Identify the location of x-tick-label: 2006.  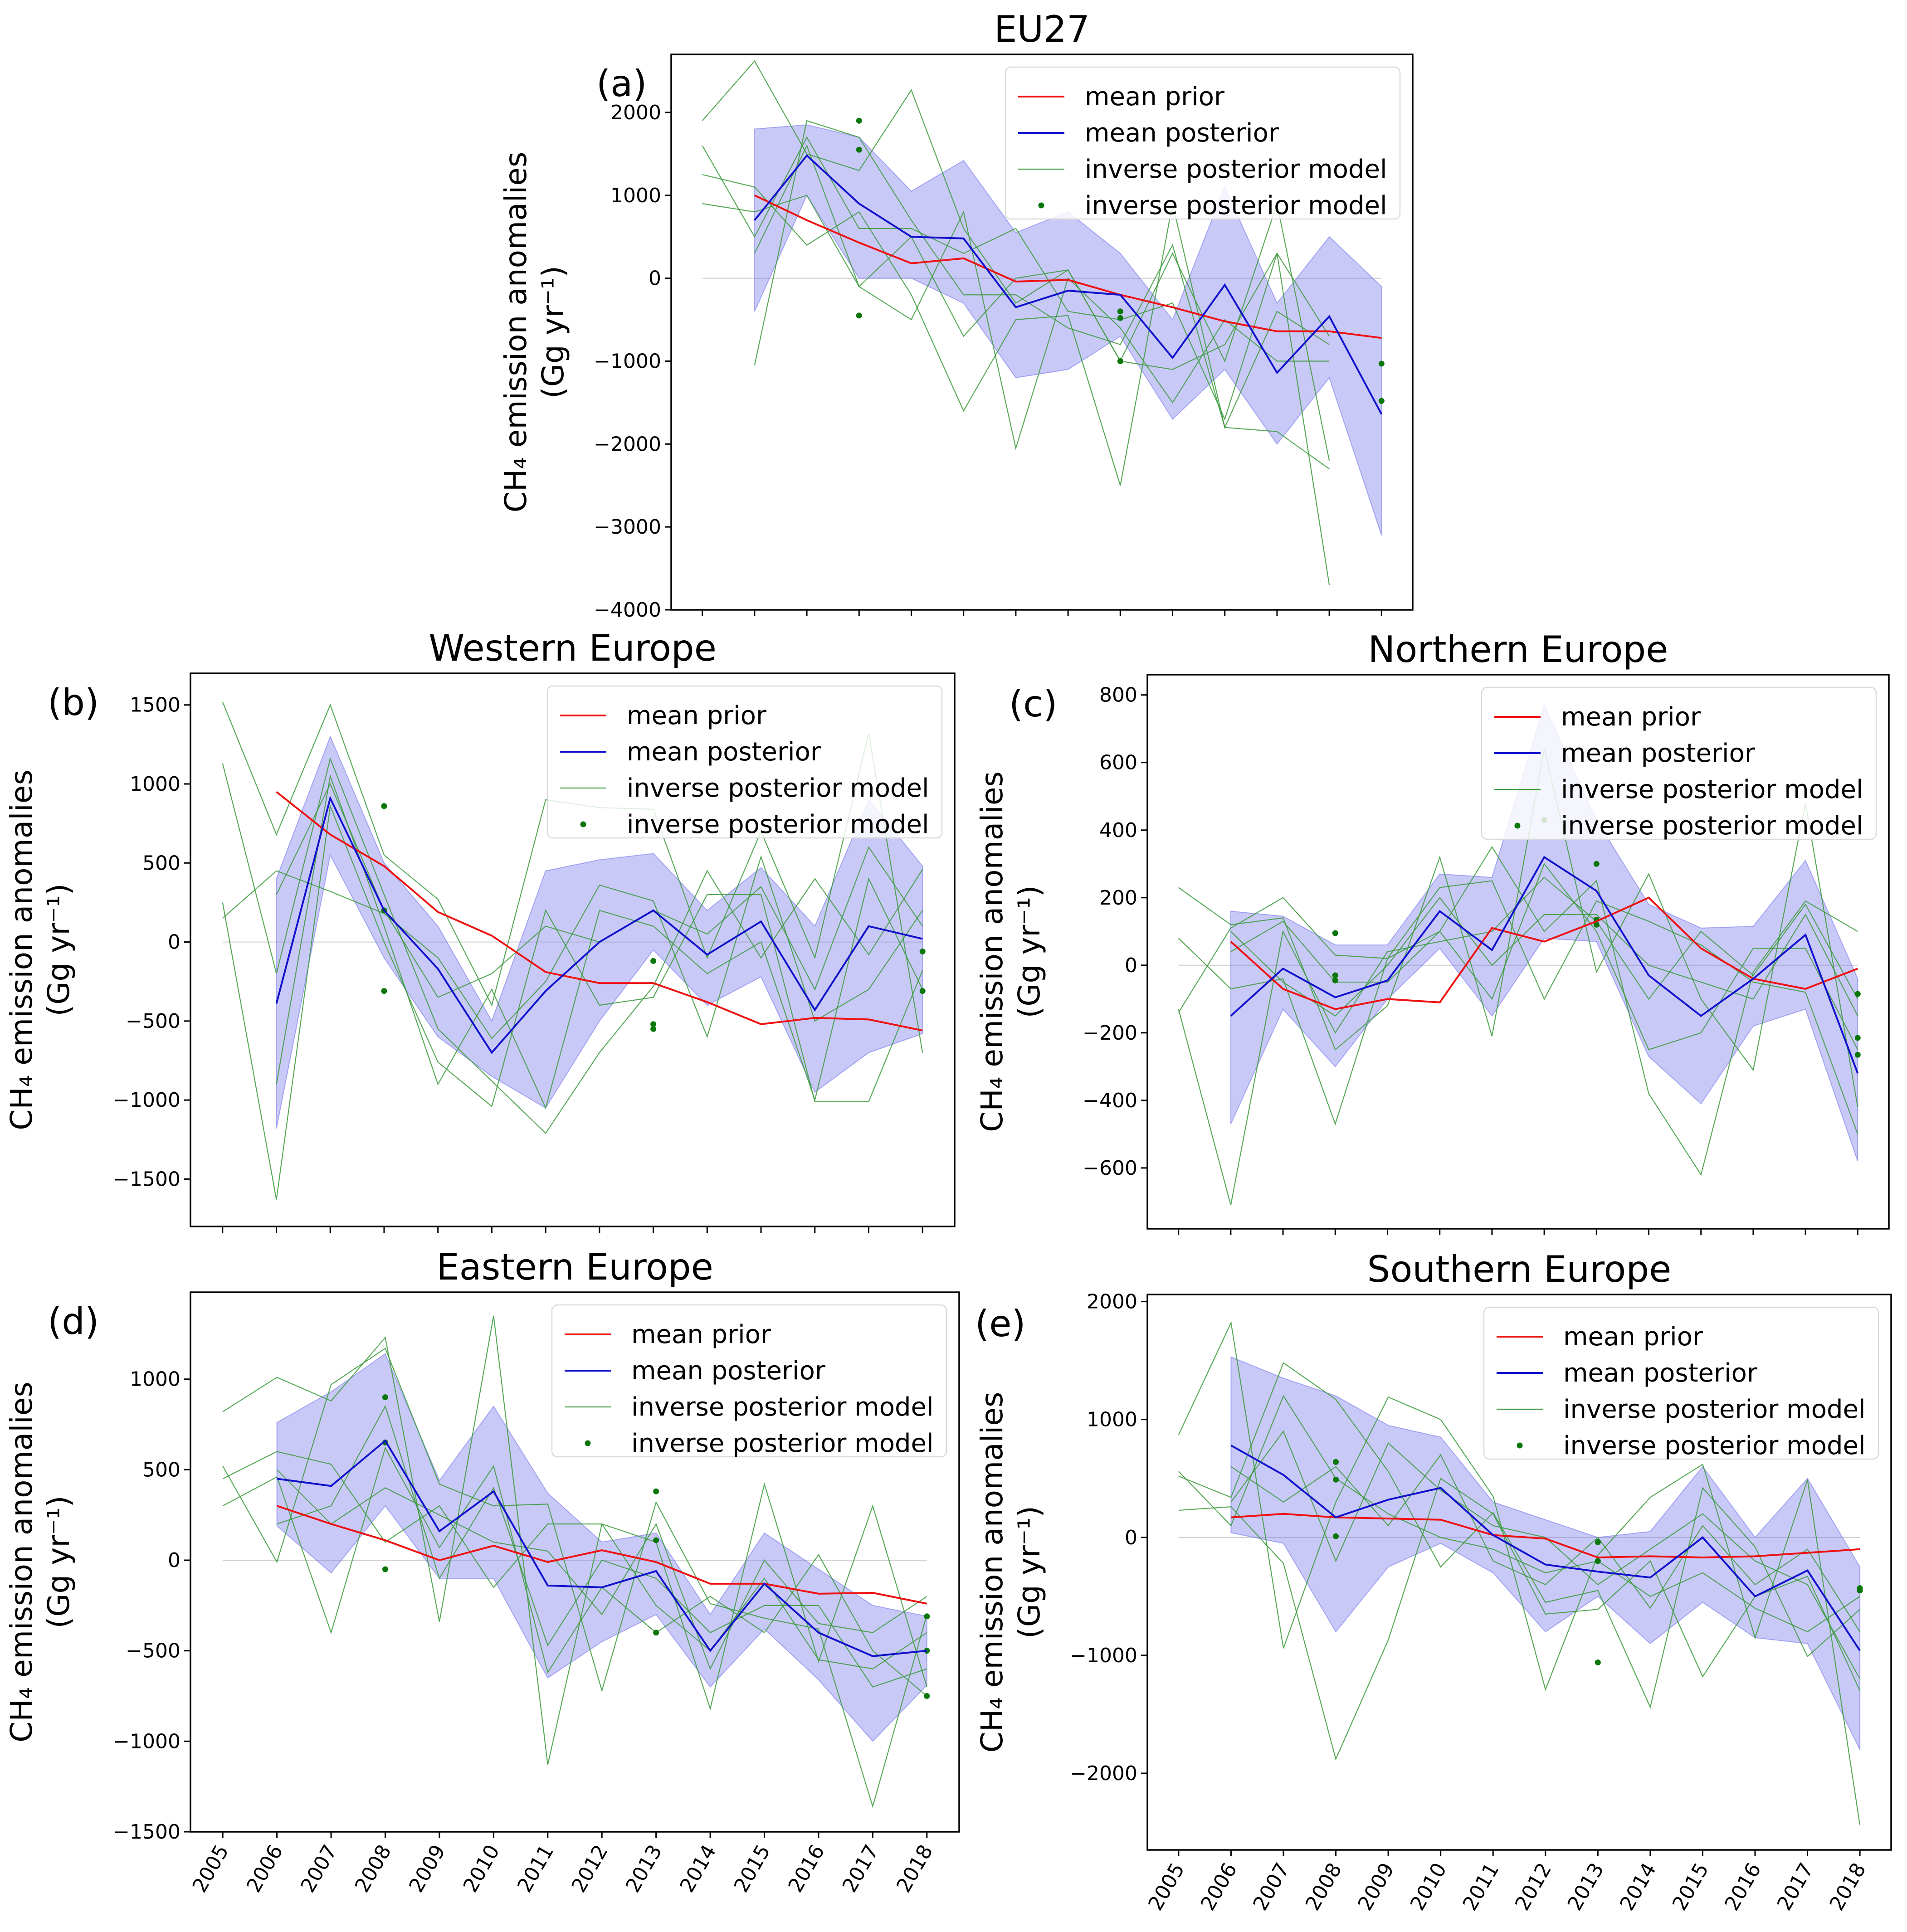
(265, 1868).